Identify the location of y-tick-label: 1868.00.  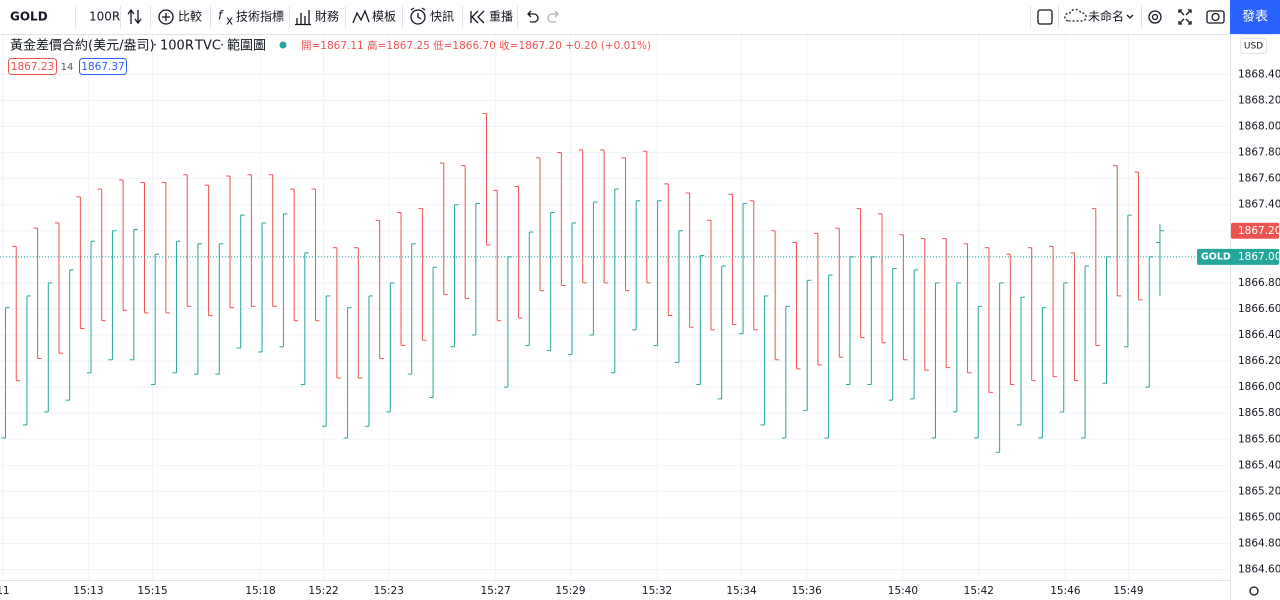
(1259, 127).